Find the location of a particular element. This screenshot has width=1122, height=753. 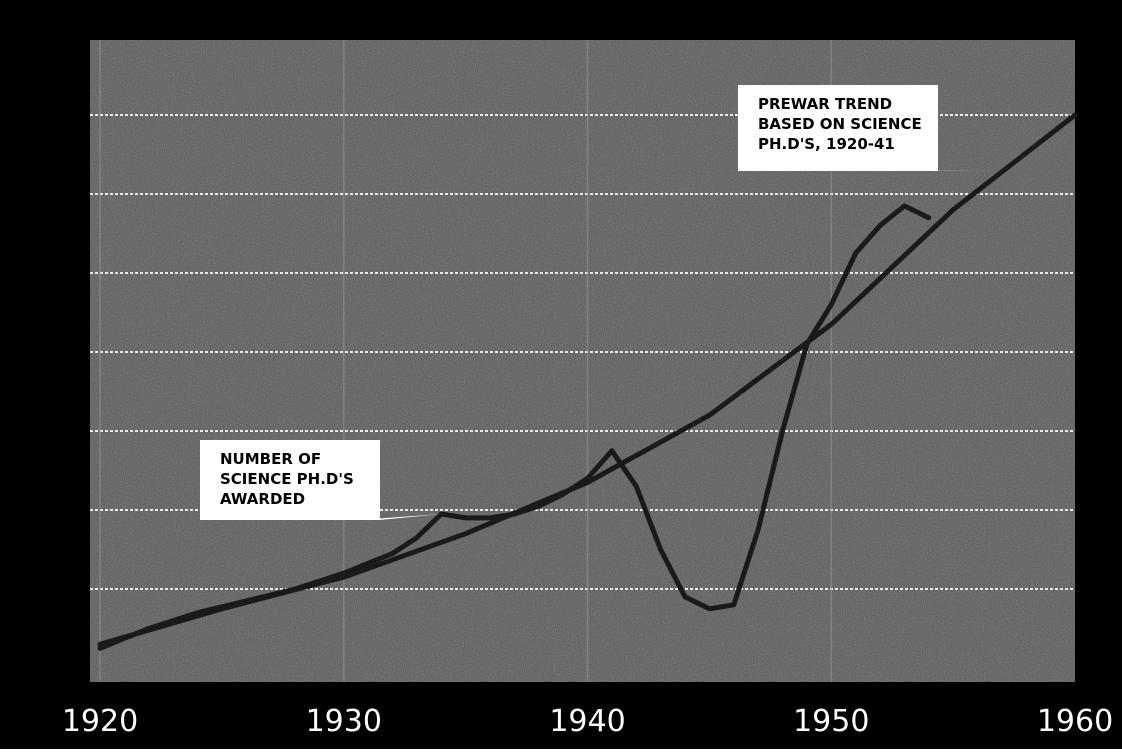

x-tick-label: 1920 is located at coordinates (100, 721).